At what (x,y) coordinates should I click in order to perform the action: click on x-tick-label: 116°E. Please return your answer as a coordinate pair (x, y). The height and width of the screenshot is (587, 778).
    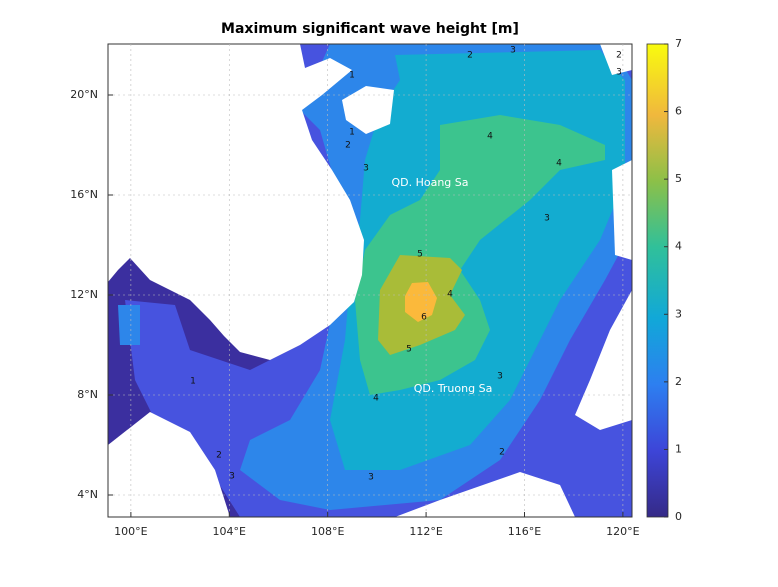
    Looking at the image, I should click on (524, 531).